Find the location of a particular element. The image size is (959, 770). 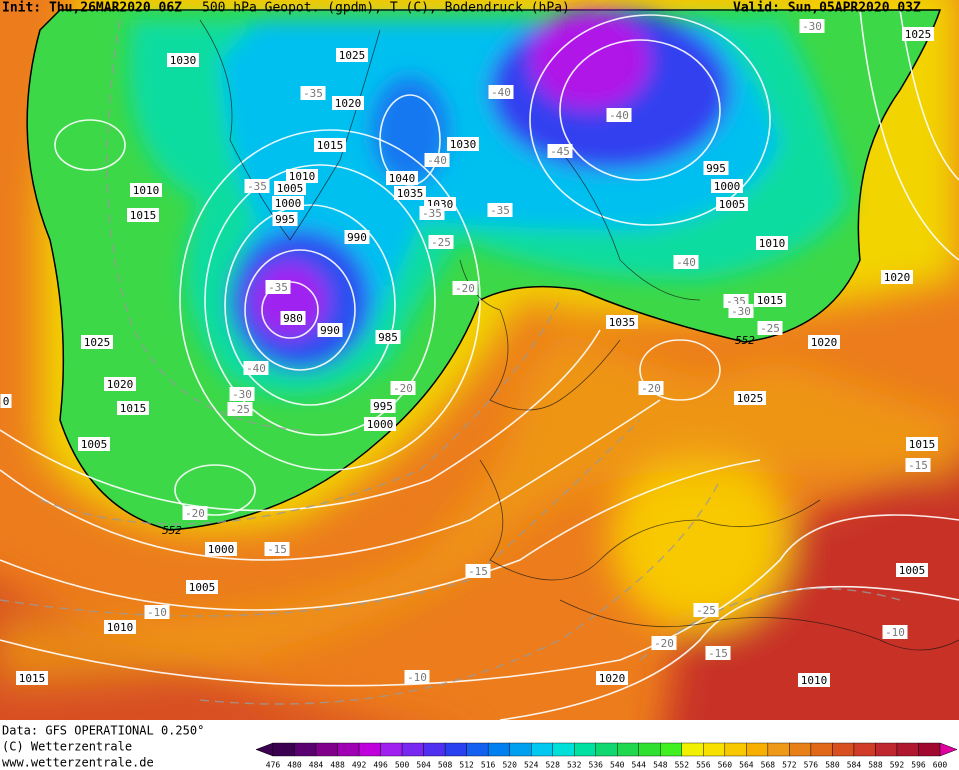

pressure-label: 1040 is located at coordinates (402, 178).